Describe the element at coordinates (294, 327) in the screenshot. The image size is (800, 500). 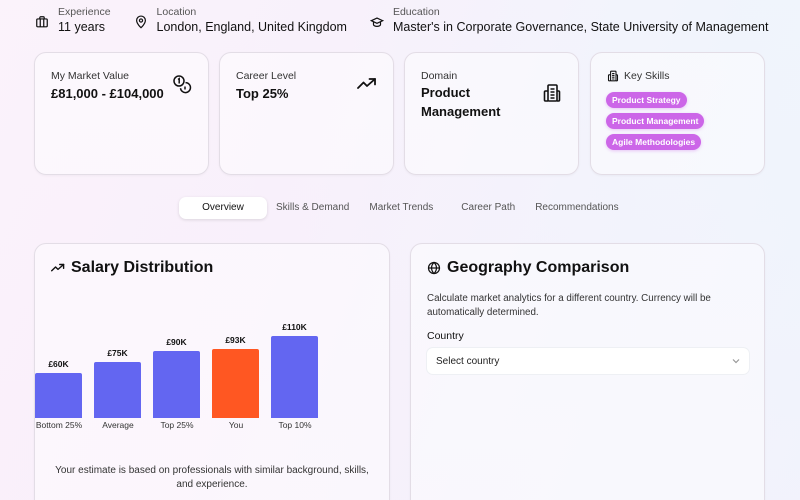
I see `bar-value-label: £110K` at that location.